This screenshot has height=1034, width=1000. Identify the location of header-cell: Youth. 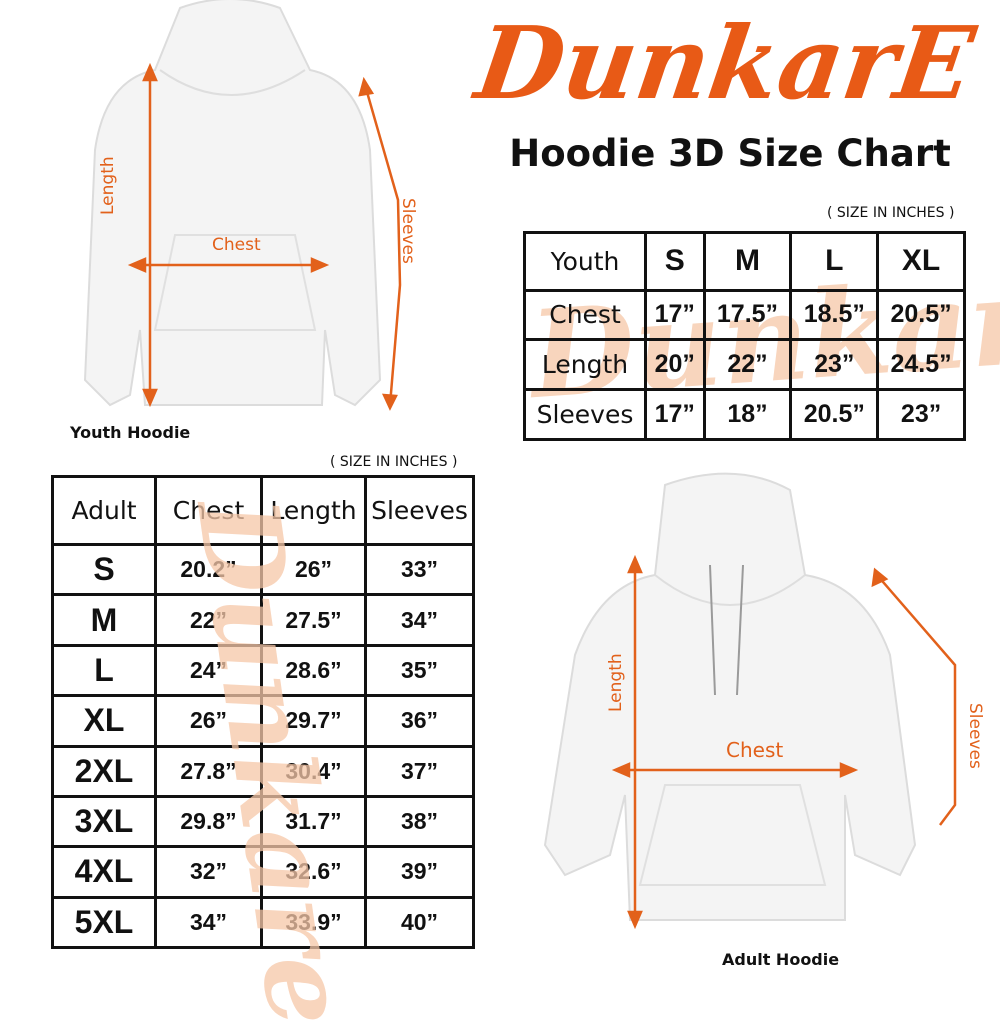
(585, 261).